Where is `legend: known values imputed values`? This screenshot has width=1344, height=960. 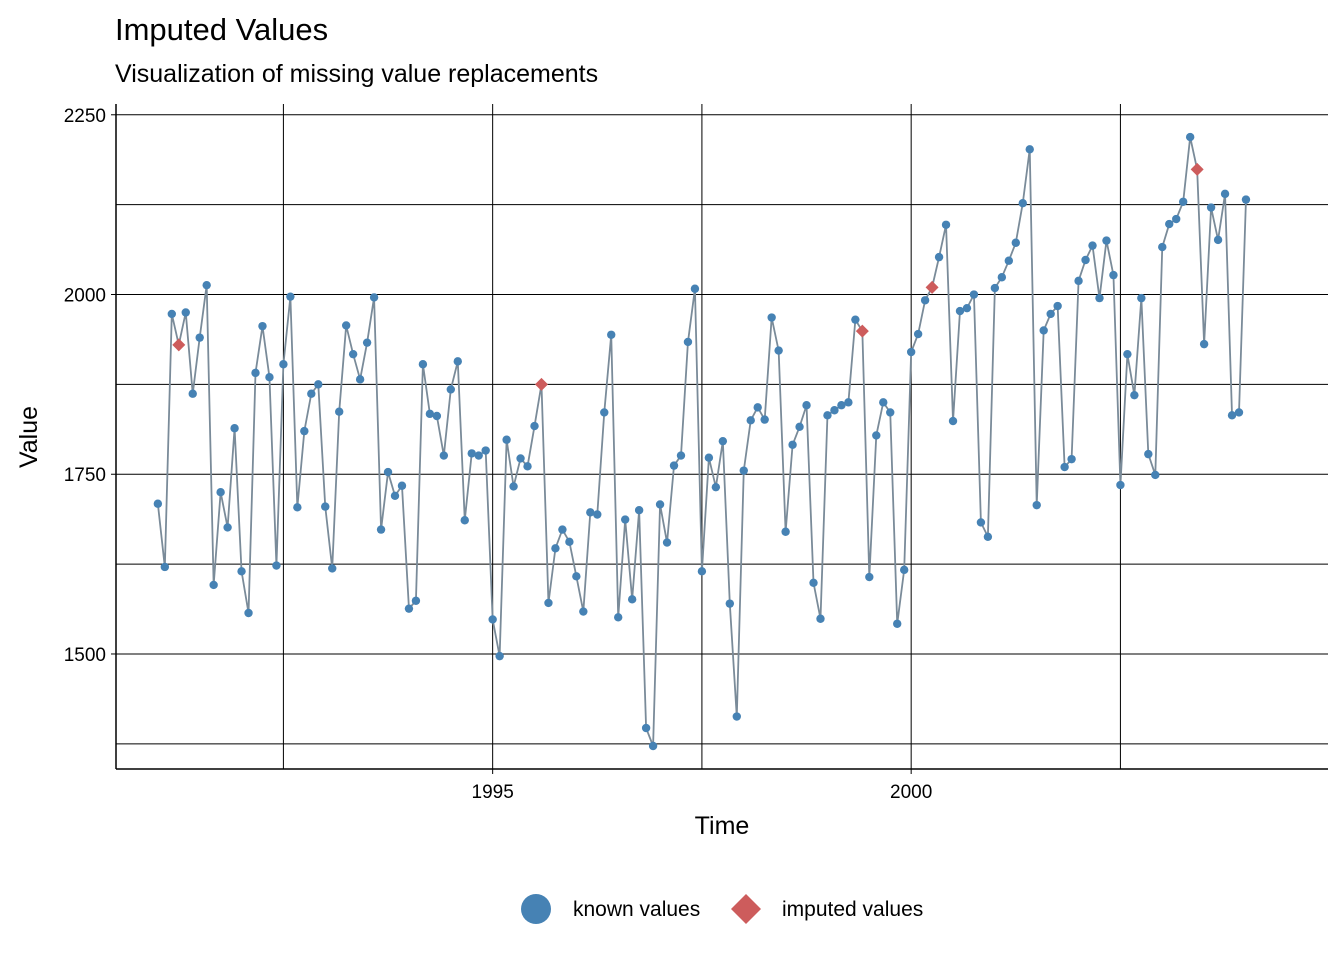
legend: known values imputed values is located at coordinates (722, 909).